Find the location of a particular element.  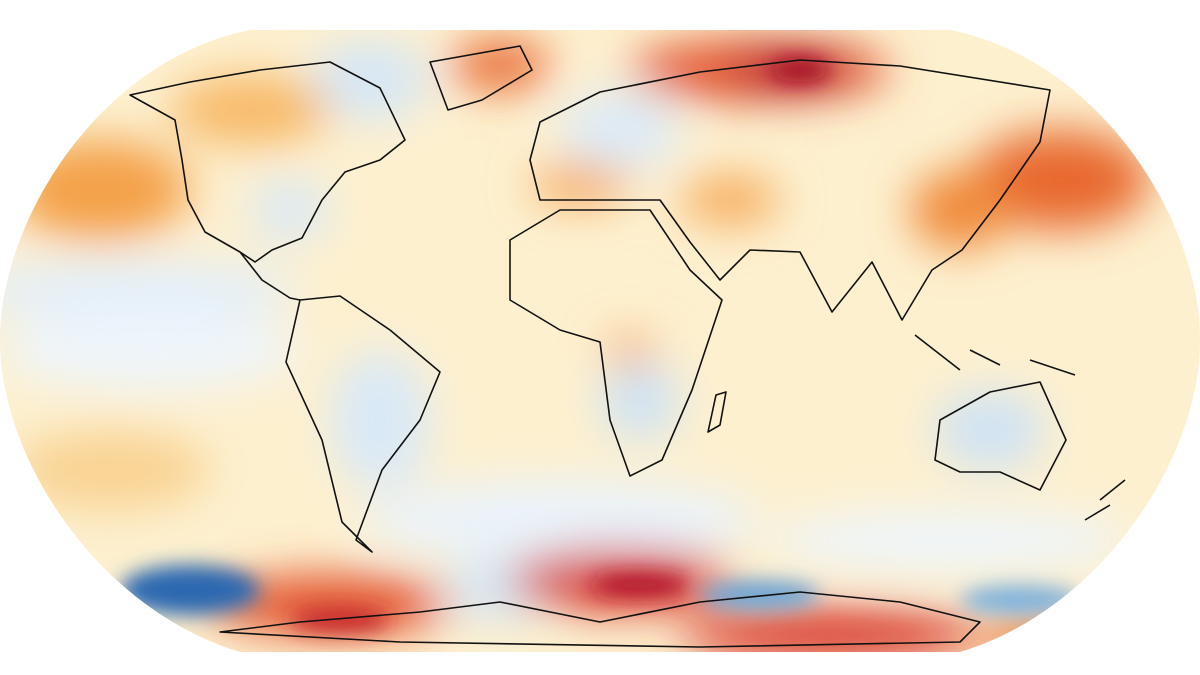

new-zealand is located at coordinates (1105, 500).